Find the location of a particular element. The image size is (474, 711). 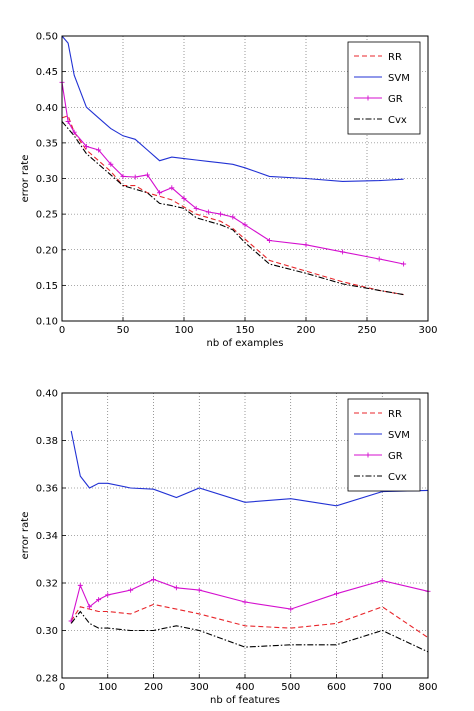

y-tick-label: 0.25 is located at coordinates (47, 215).